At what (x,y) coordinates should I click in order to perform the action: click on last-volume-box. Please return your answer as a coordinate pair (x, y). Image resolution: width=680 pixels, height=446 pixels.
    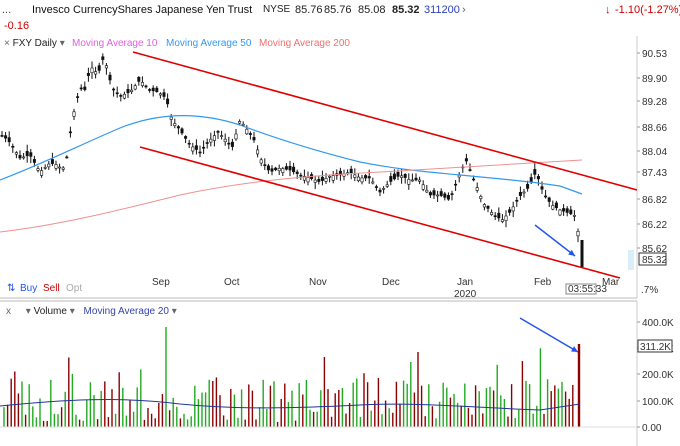
    Looking at the image, I should click on (655, 346).